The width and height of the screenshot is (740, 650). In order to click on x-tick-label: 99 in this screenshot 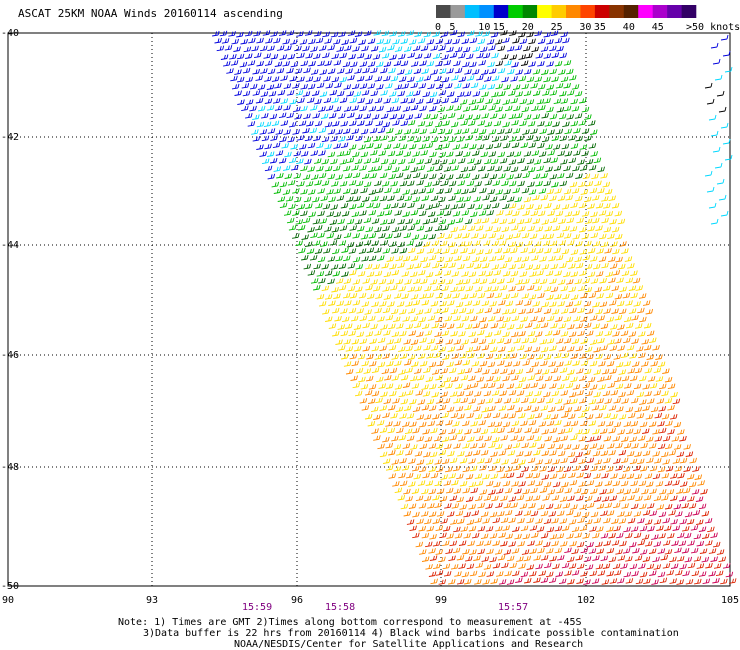, I will do `click(441, 600)`.